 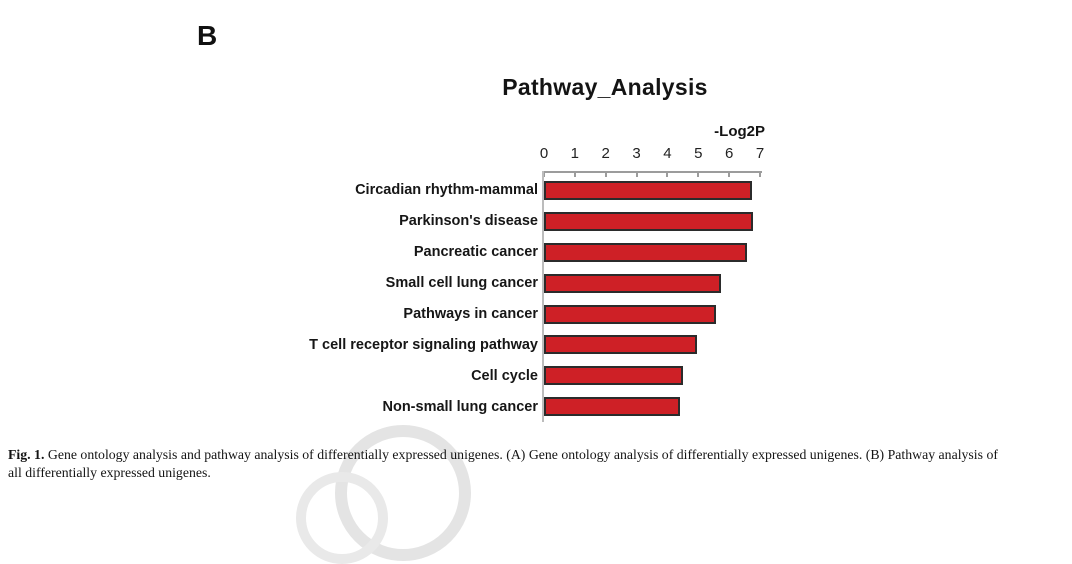 I want to click on bar-row: Circadian rhythm-mammal, so click(x=381, y=190).